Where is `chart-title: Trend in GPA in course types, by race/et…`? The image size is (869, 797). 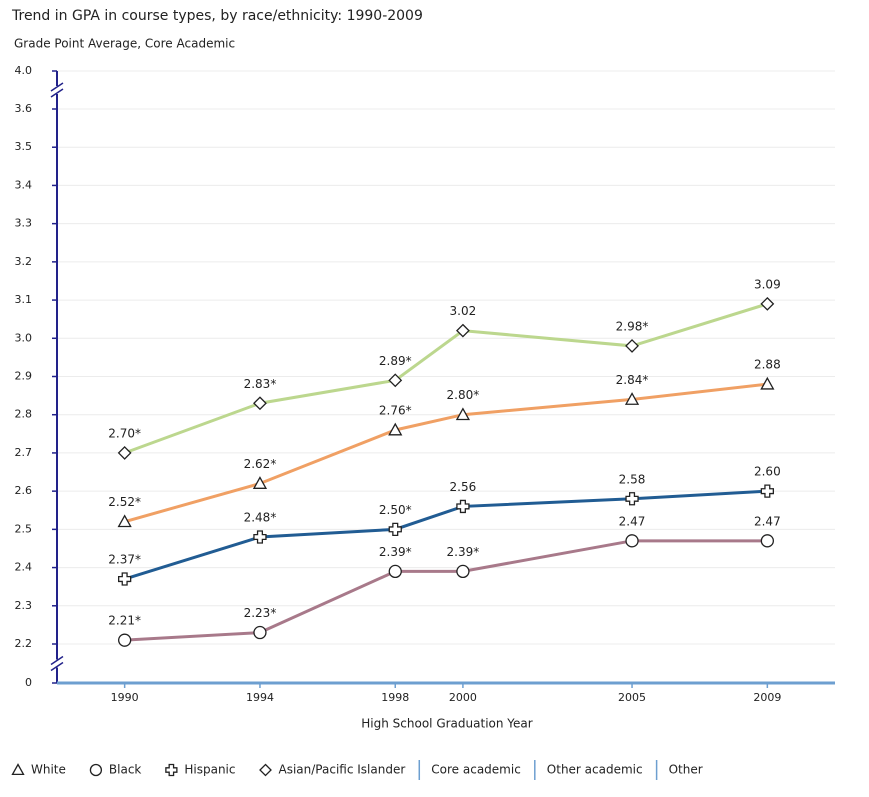
chart-title: Trend in GPA in course types, by race/et… is located at coordinates (217, 16).